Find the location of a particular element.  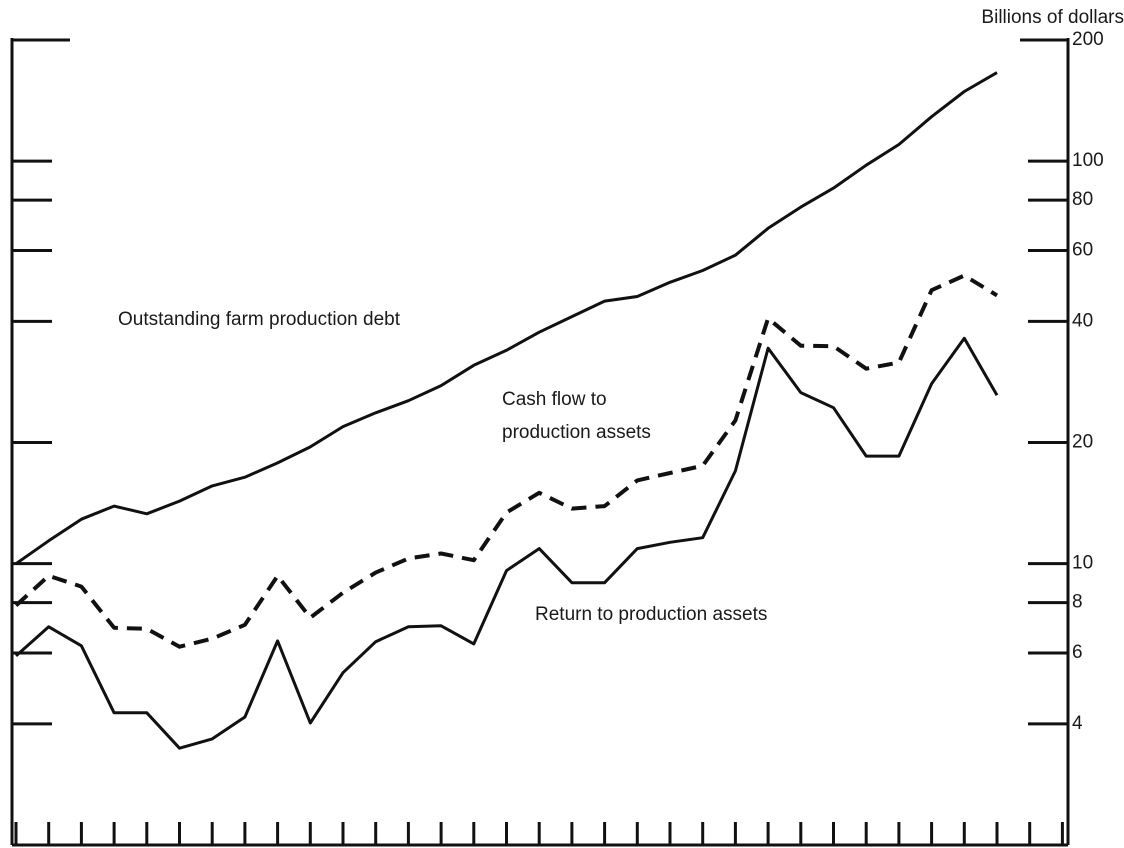

y-tick-label: 200 is located at coordinates (1088, 39).